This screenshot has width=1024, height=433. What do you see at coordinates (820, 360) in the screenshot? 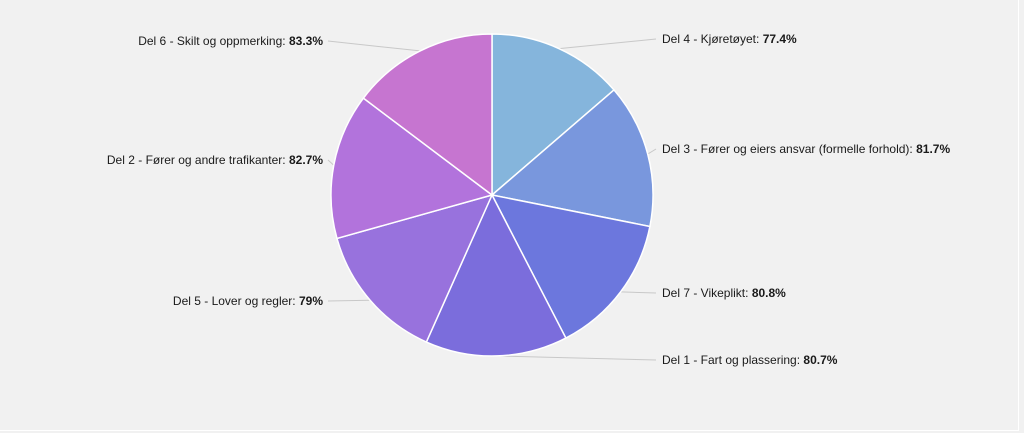
I see `slice-label-value: 80.7%` at bounding box center [820, 360].